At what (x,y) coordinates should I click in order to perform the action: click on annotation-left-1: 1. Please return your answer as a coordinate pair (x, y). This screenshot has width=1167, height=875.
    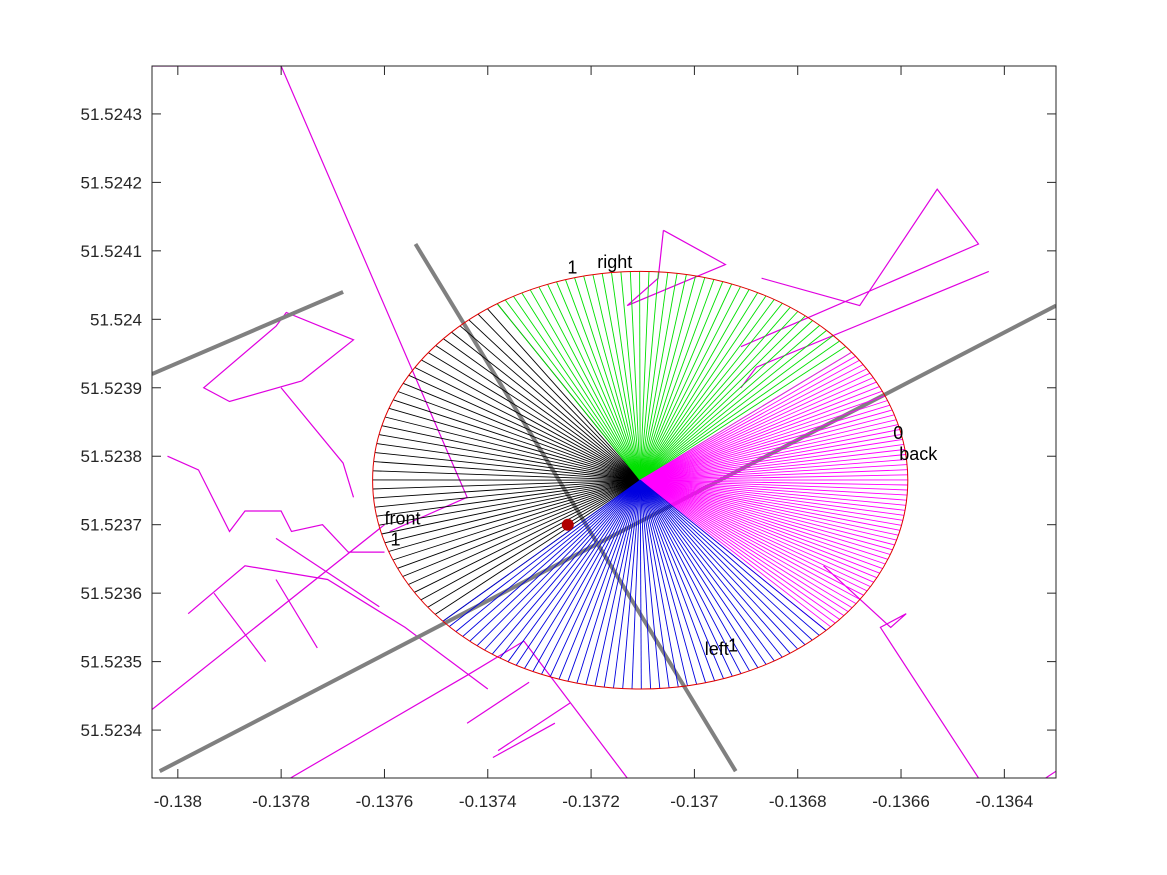
    Looking at the image, I should click on (733, 645).